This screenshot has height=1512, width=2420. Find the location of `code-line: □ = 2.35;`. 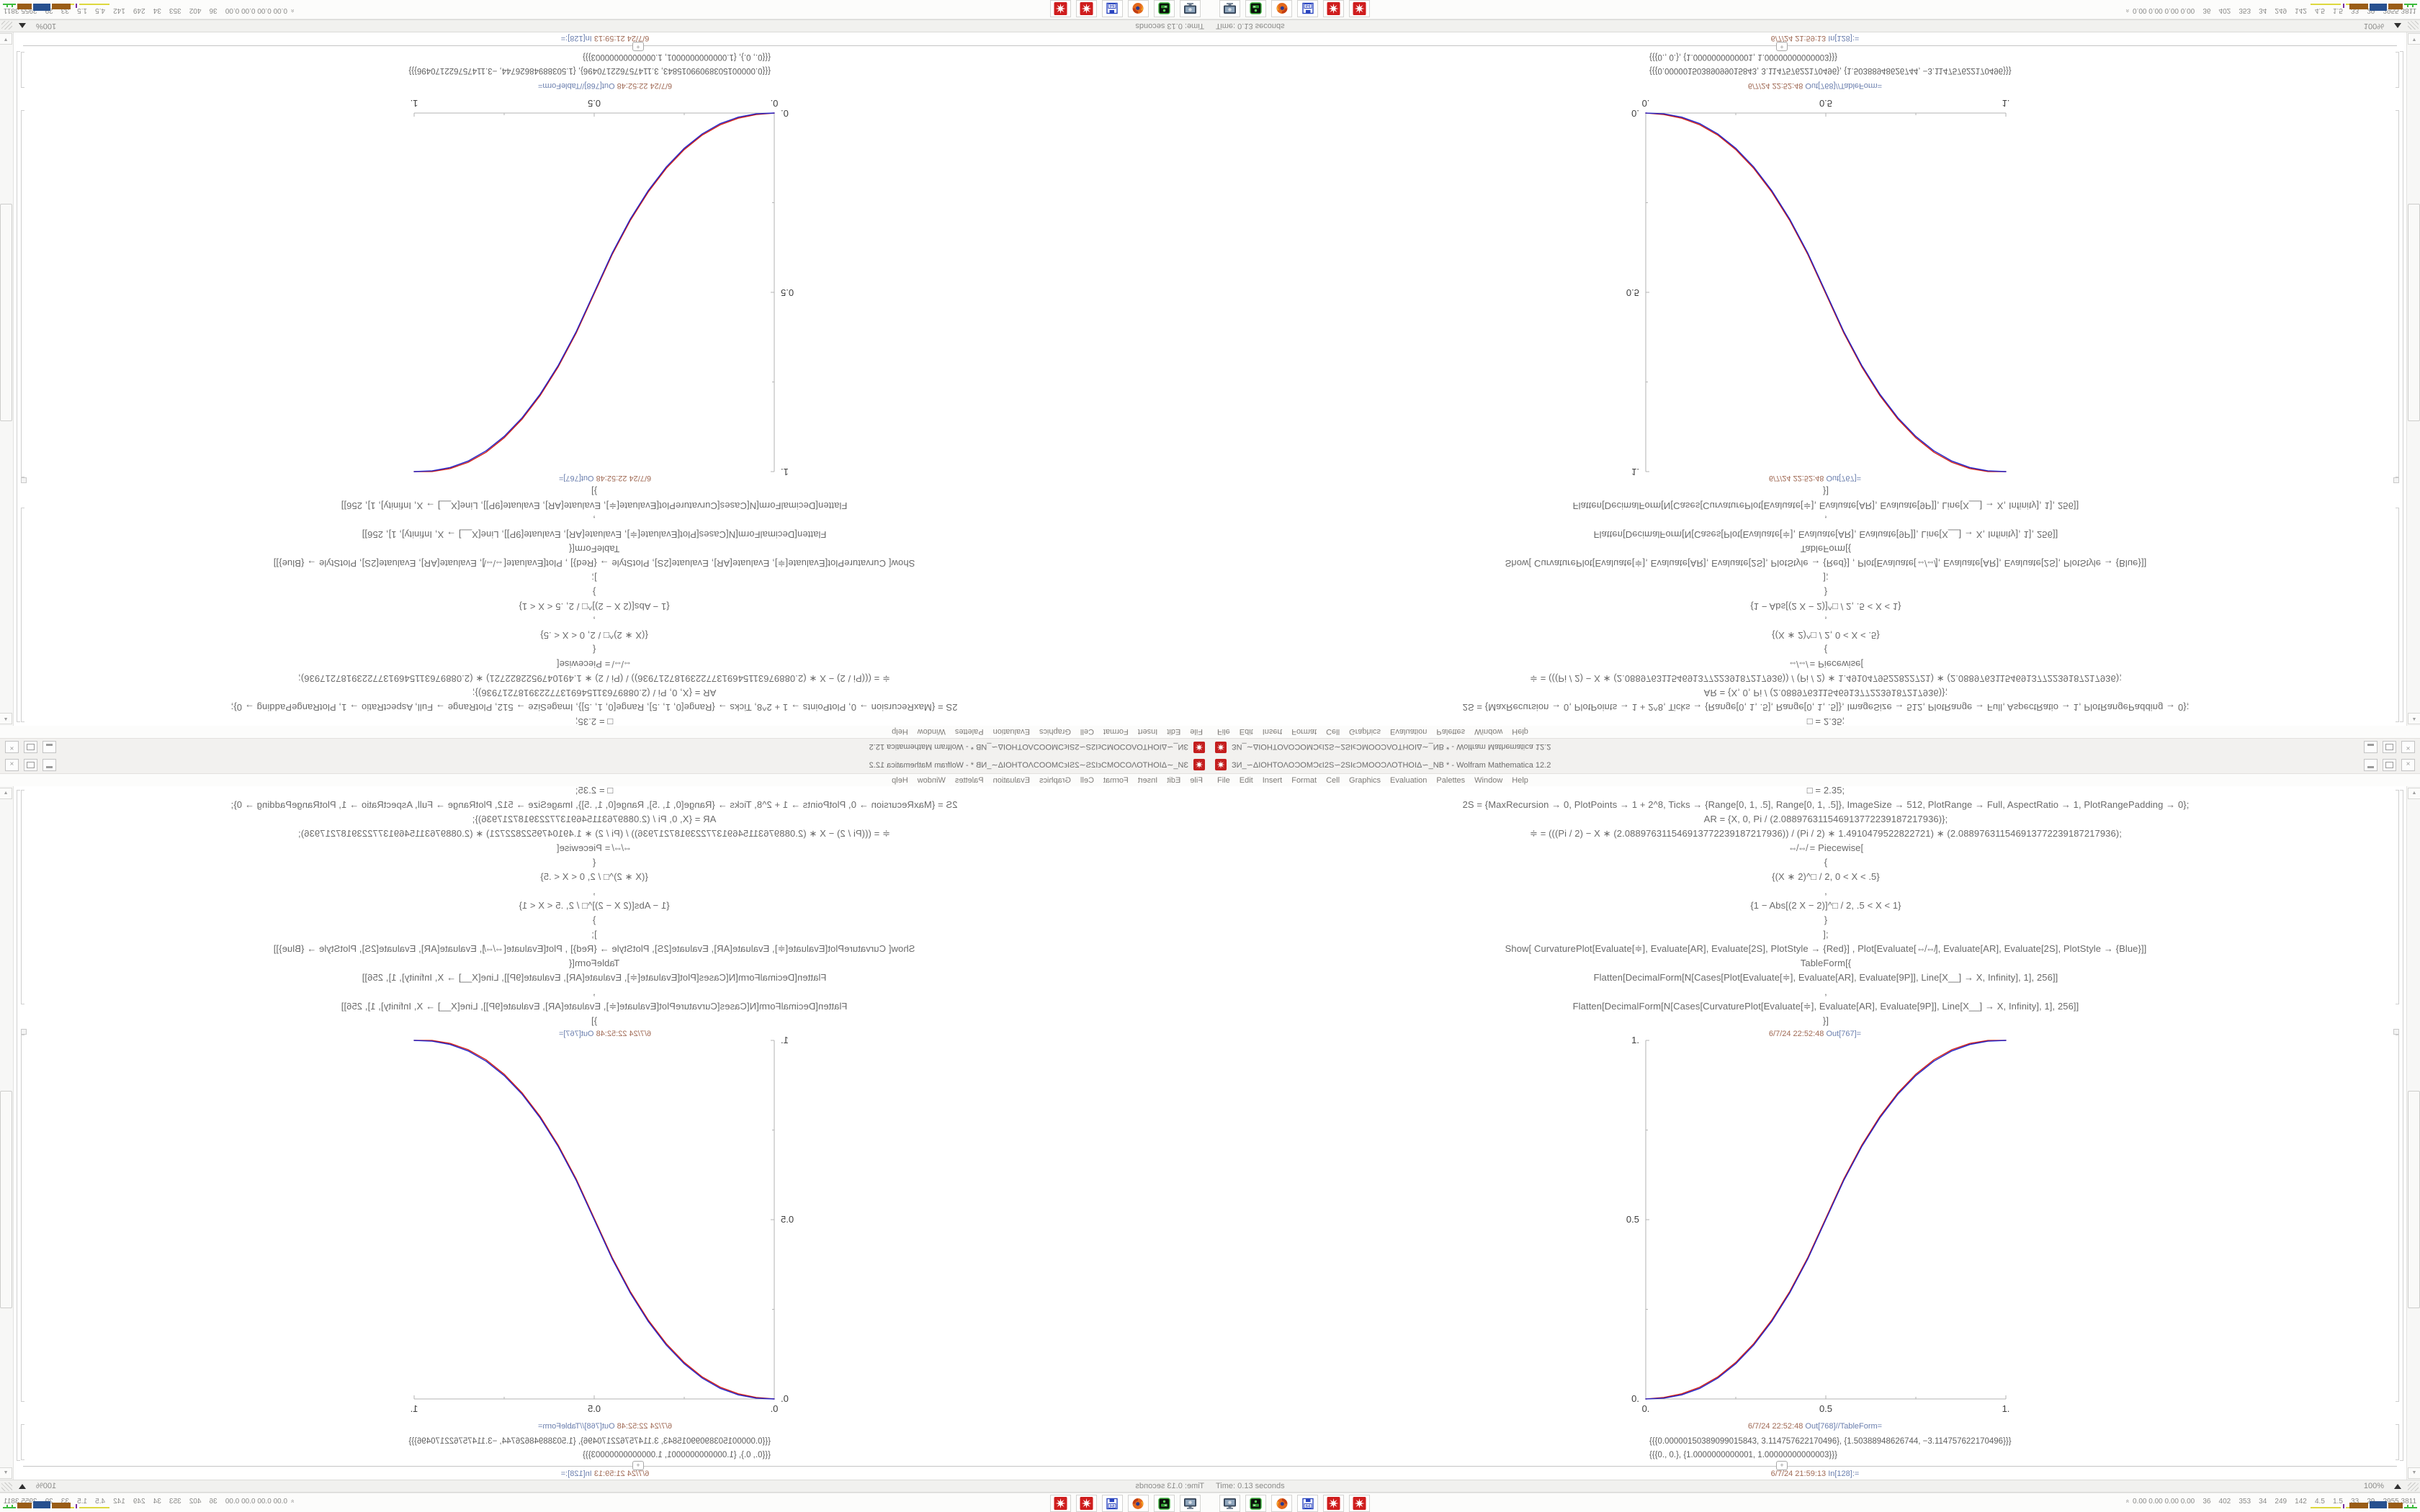

code-line: □ = 2.35; is located at coordinates (1825, 791).